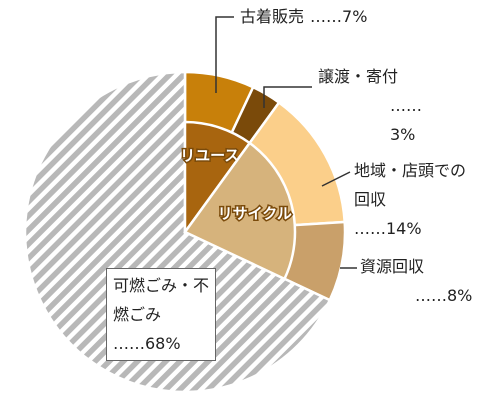 Image resolution: width=500 pixels, height=411 pixels. What do you see at coordinates (255, 214) in the screenshot?
I see `group-label: リサイクル` at bounding box center [255, 214].